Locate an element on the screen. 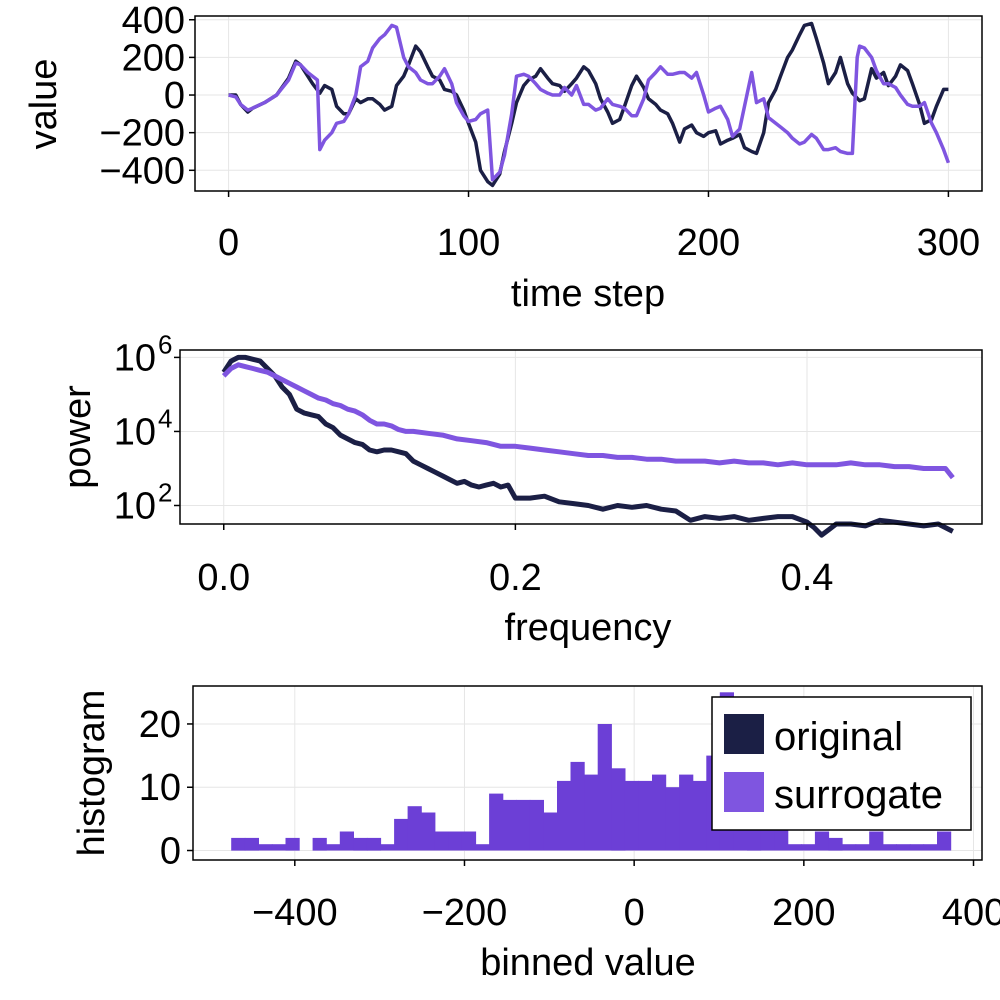 This screenshot has height=1000, width=1000. x-tick-label: 100 is located at coordinates (468, 243).